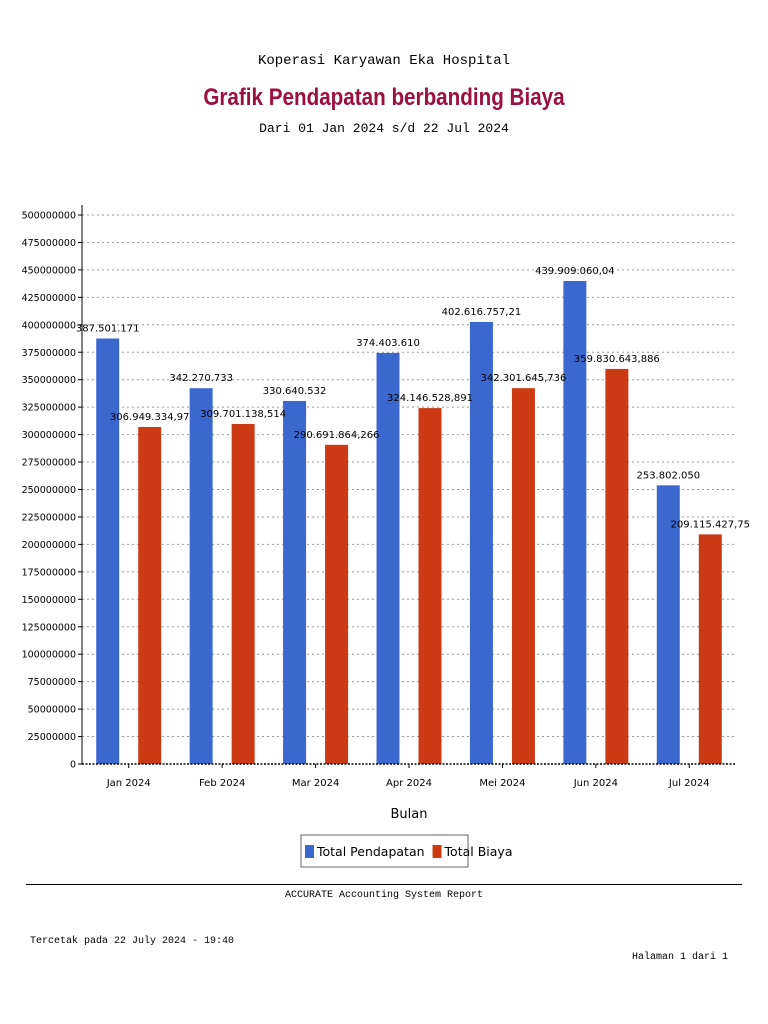 This screenshot has height=1024, width=768. I want to click on bar-value-label: 209.115.427,75, so click(711, 524).